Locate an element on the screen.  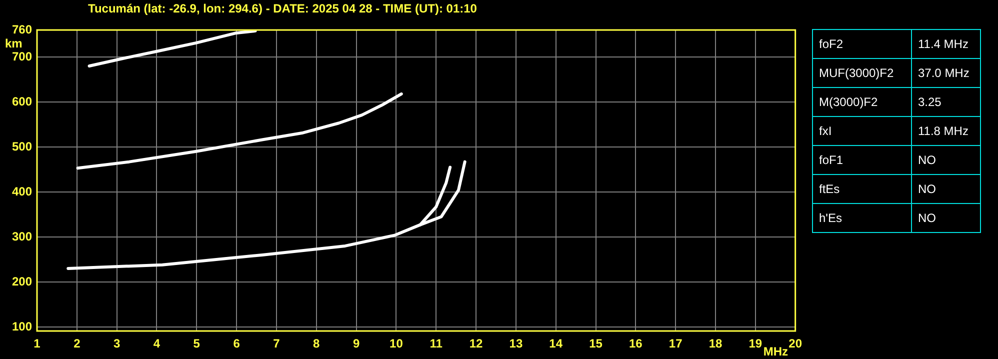
y-tick-label: 500 is located at coordinates (22, 146).